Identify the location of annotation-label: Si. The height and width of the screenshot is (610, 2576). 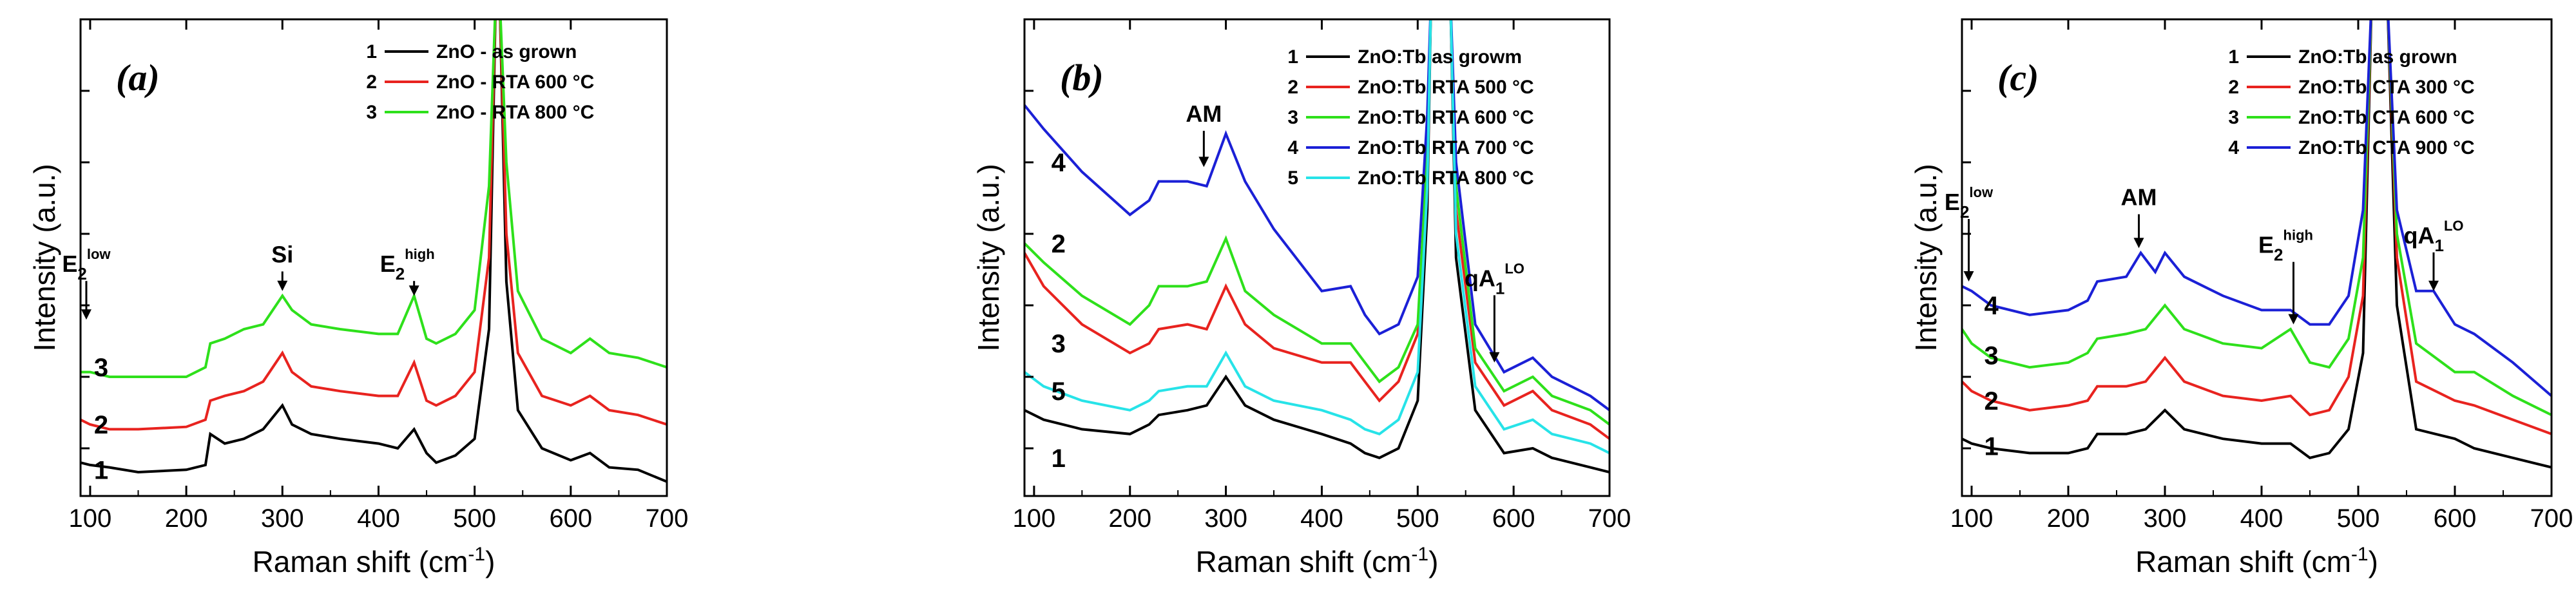
(282, 254).